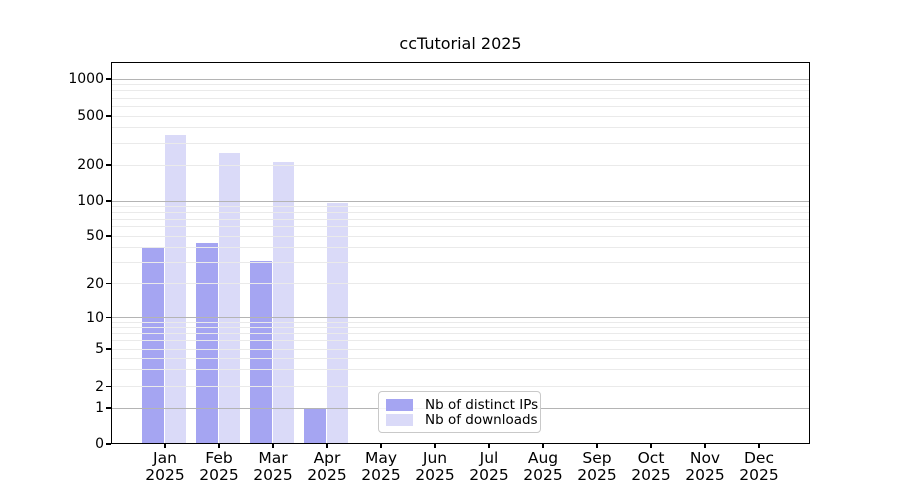 This screenshot has height=500, width=900. Describe the element at coordinates (399, 405) in the screenshot. I see `legend-swatch-distinct-ips` at that location.